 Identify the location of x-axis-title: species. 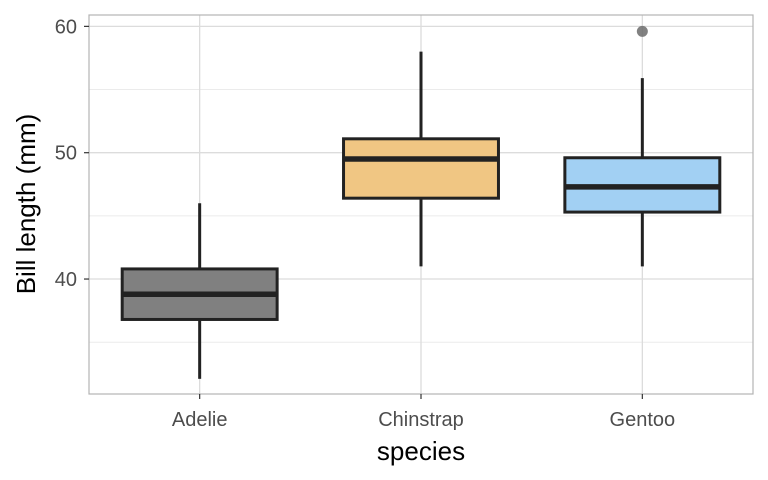
(421, 451).